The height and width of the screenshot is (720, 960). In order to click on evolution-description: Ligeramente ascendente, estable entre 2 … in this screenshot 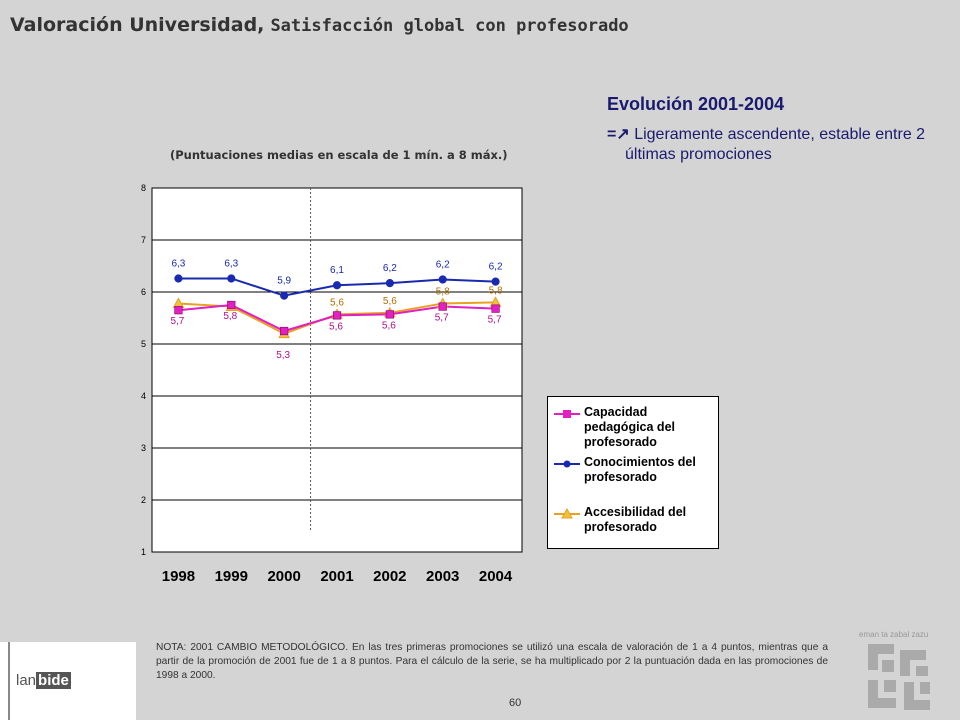, I will do `click(775, 144)`.